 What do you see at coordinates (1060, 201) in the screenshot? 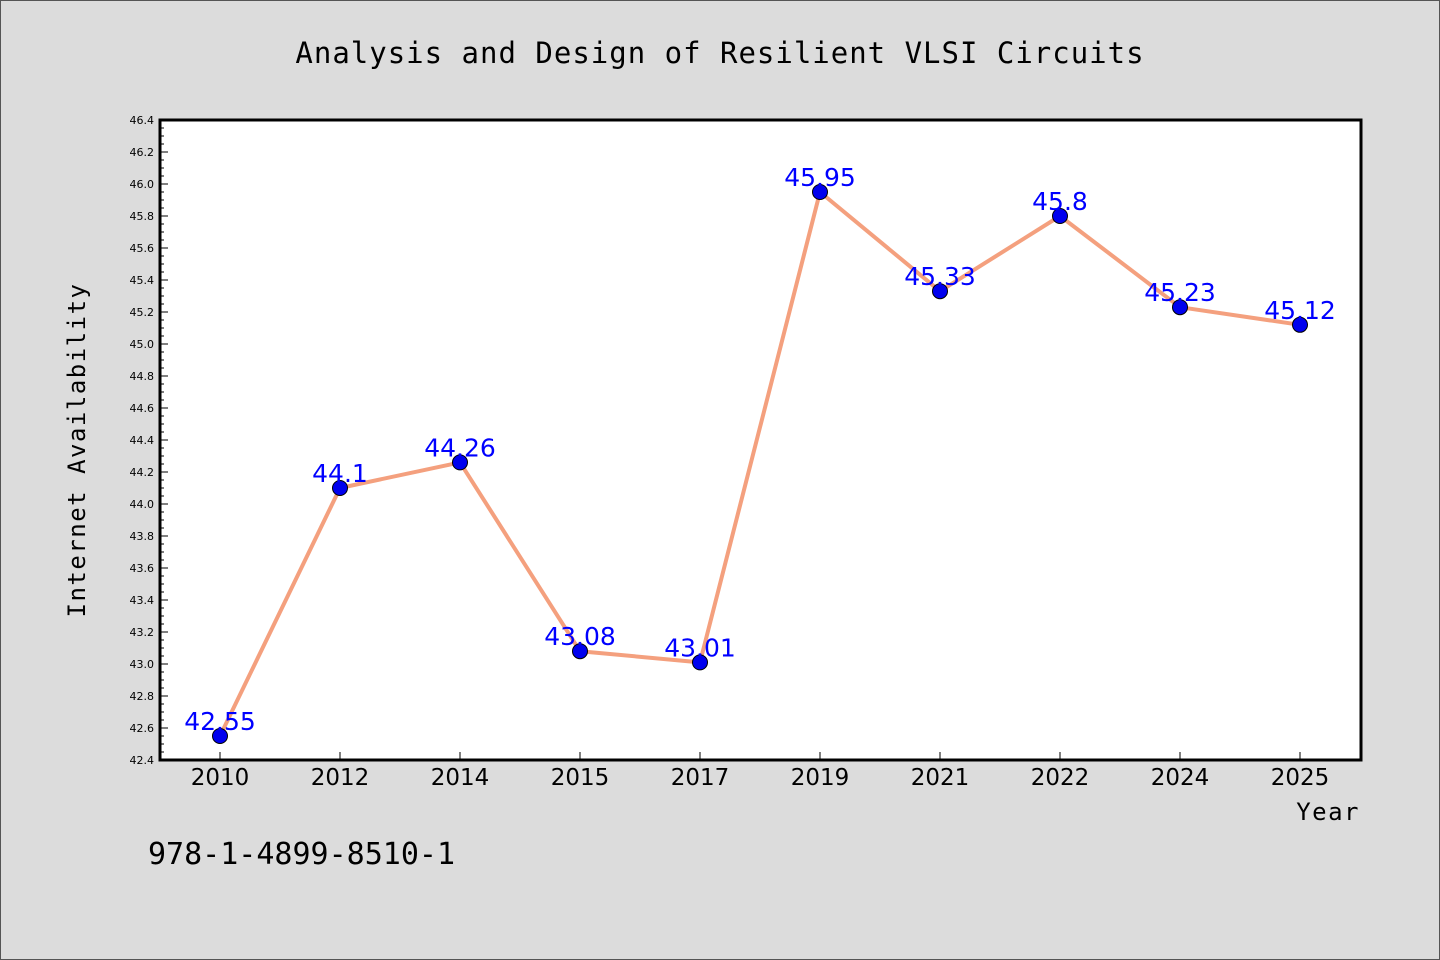
I see `data-label: 45.8` at bounding box center [1060, 201].